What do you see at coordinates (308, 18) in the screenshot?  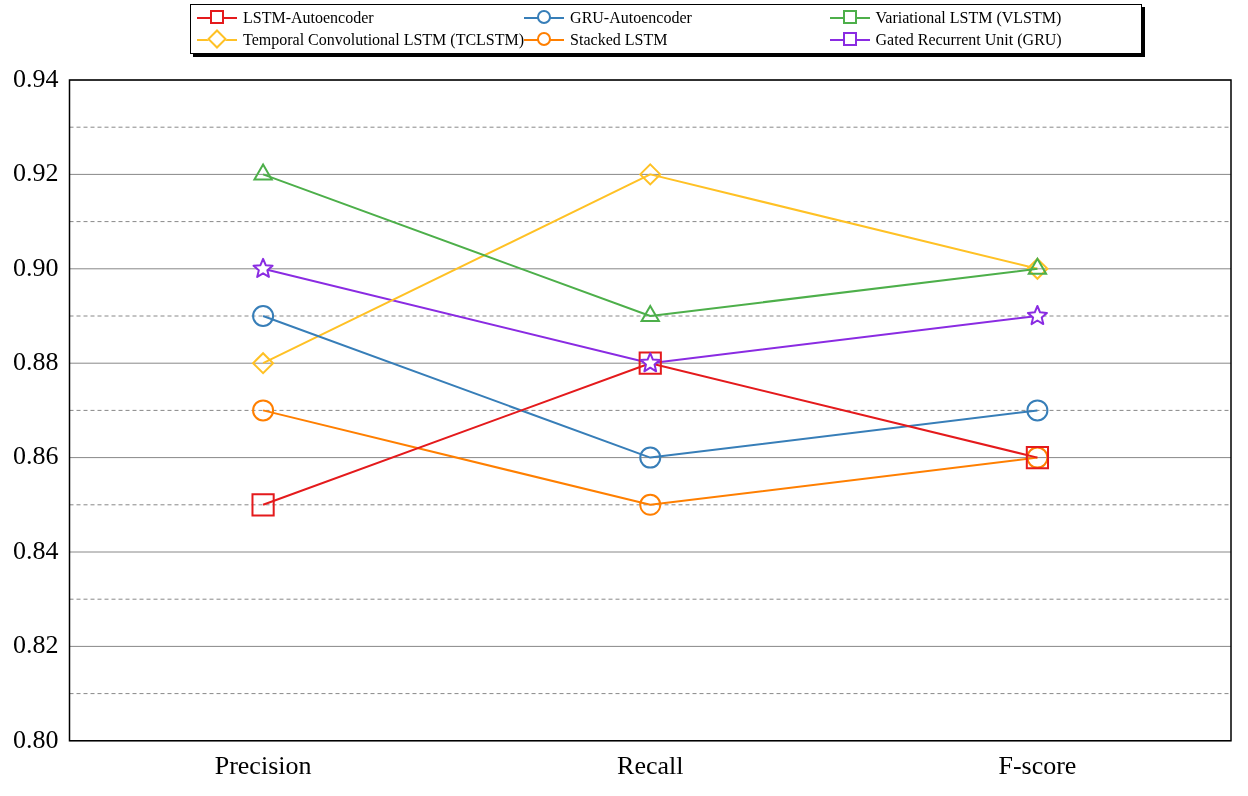 I see `legend-label: LSTM-Autoencoder` at bounding box center [308, 18].